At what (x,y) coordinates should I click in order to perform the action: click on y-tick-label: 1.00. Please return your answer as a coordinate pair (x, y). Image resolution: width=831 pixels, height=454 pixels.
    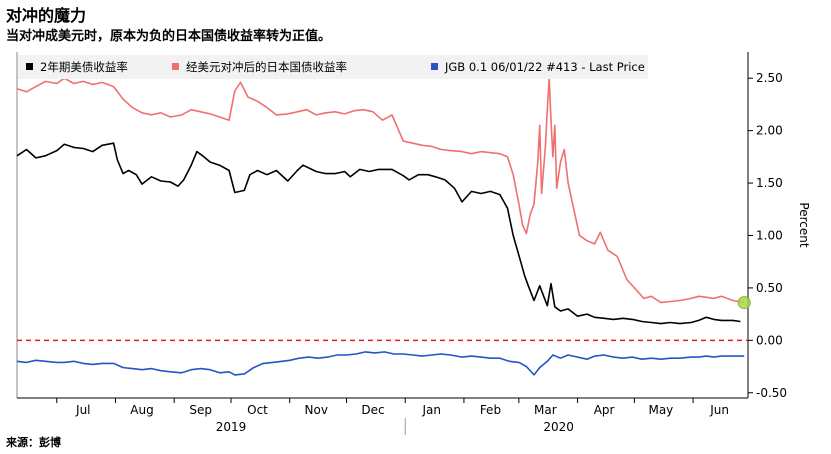
    Looking at the image, I should click on (769, 235).